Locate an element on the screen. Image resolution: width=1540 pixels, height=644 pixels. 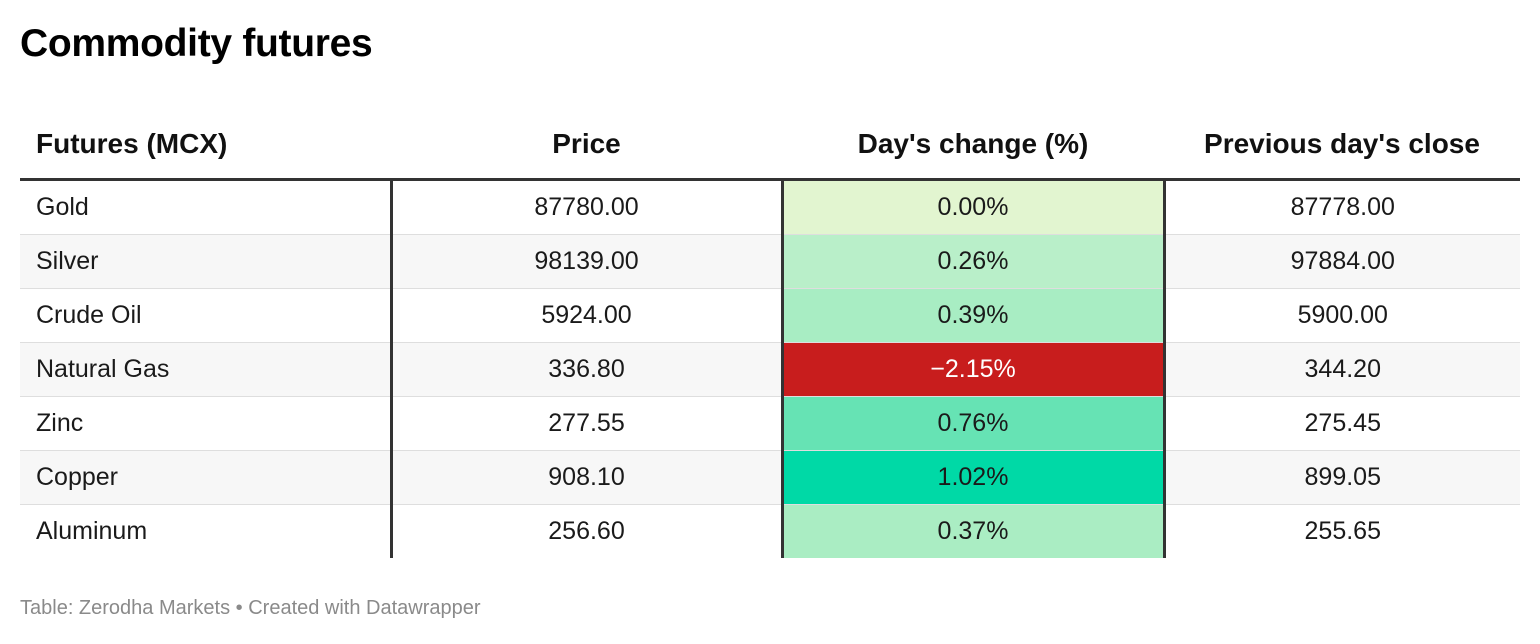
day-change-cell: 0.76% is located at coordinates (974, 423).